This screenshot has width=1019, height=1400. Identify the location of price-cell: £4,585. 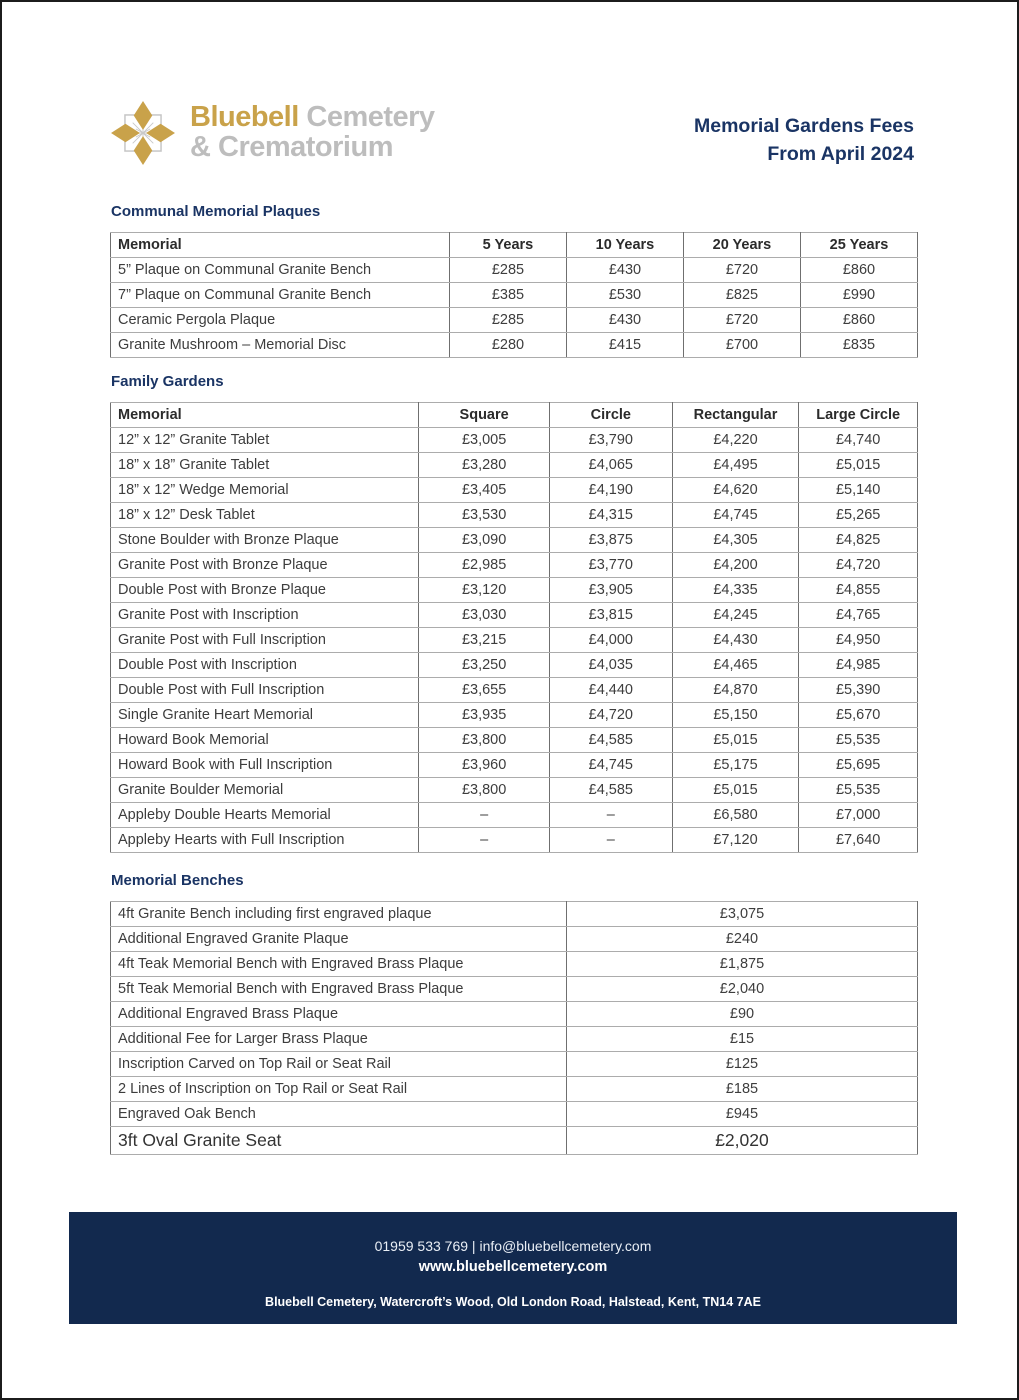
(611, 739).